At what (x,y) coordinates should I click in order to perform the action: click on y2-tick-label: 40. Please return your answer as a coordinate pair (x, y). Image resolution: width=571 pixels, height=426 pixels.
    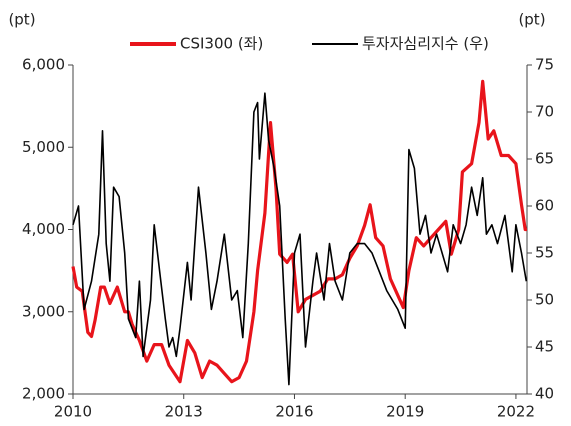
    Looking at the image, I should click on (544, 394).